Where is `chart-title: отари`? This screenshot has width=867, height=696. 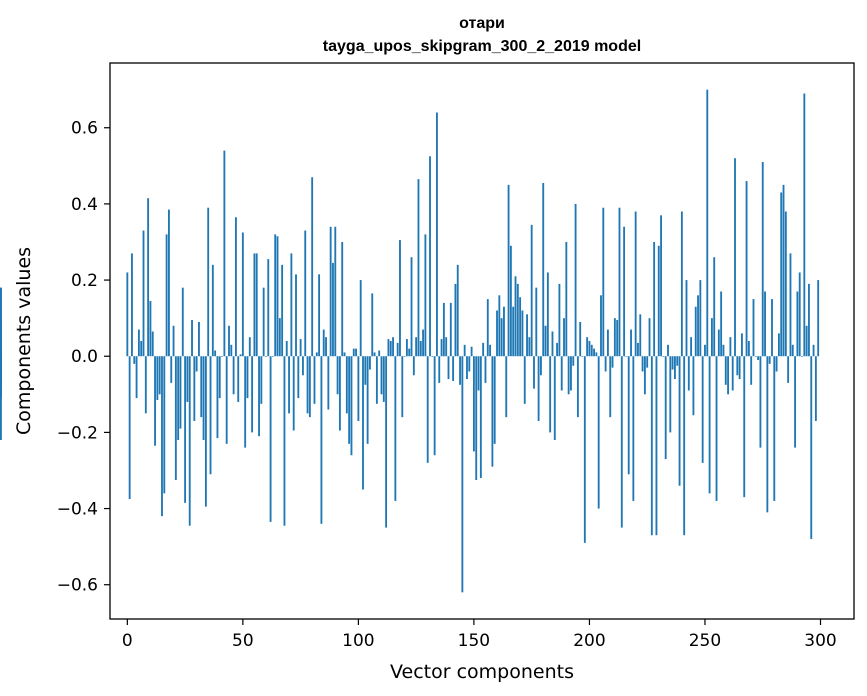 chart-title: отари is located at coordinates (482, 23).